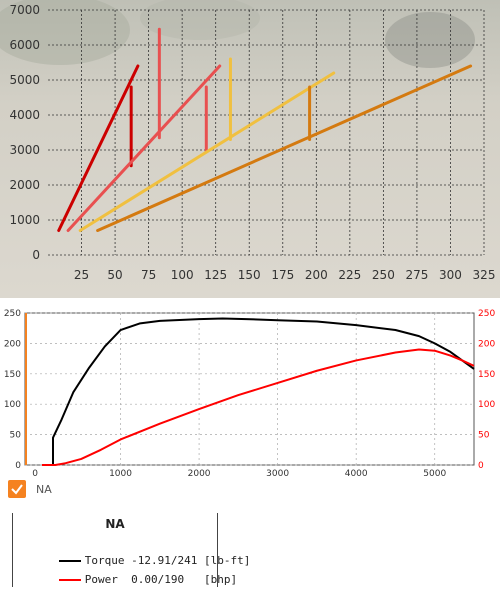 Image resolution: width=500 pixels, height=599 pixels. I want to click on na-checkbox-label: NA, so click(44, 489).